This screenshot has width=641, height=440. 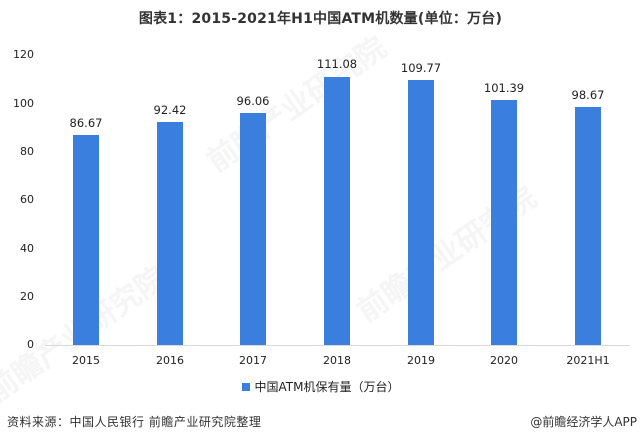 I want to click on legend: 中国ATM机保有量（万台）, so click(x=320, y=386).